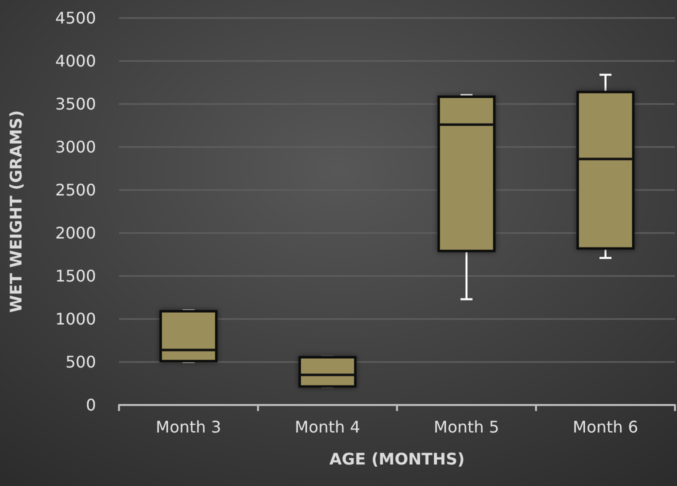 This screenshot has width=677, height=486. Describe the element at coordinates (467, 427) in the screenshot. I see `x-tick-label: Month 5` at that location.